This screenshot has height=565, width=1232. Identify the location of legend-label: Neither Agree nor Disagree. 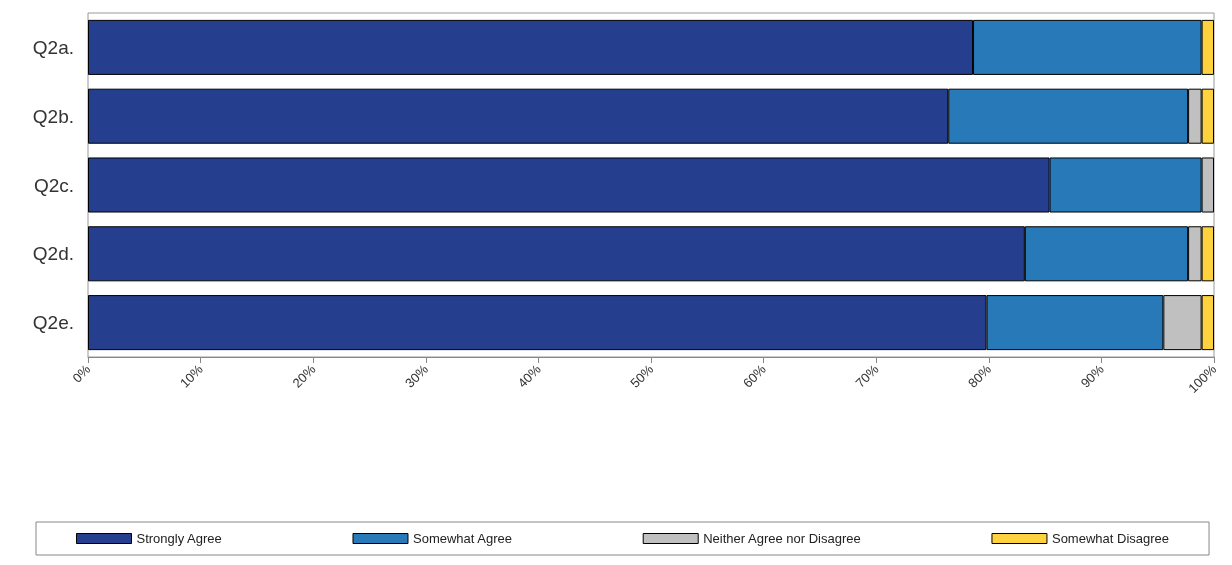
(782, 538).